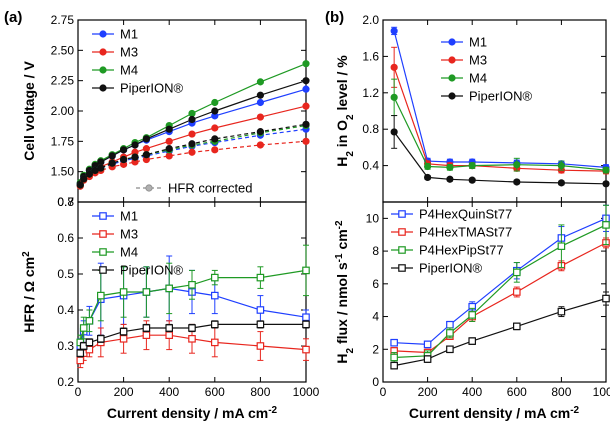  I want to click on annotation-marker, so click(149, 188).